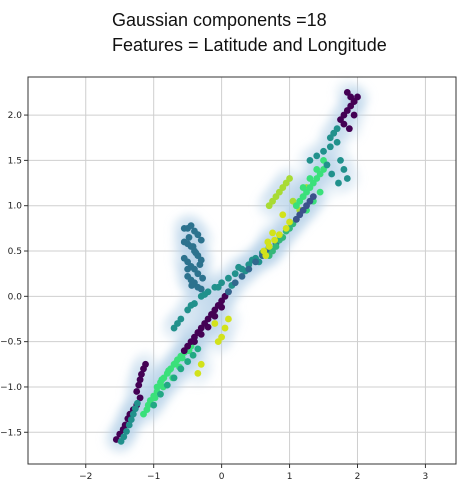 This screenshot has width=472, height=493. I want to click on chart-title-line-1: Gaussian components =18, so click(219, 20).